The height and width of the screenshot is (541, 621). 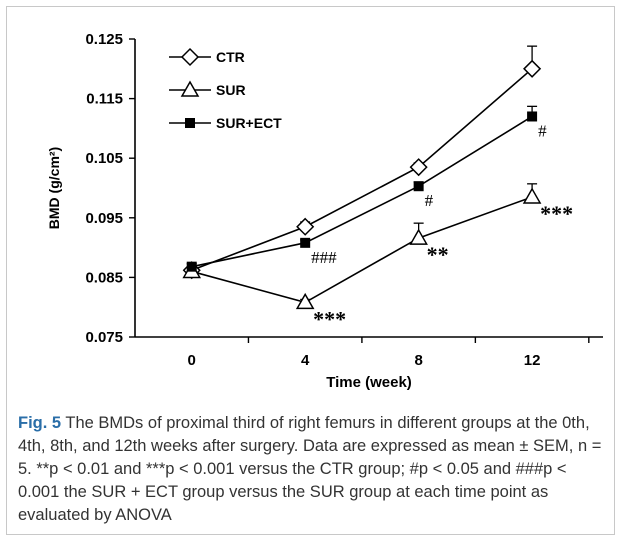 I want to click on y-tick-label: 0.095, so click(x=104, y=218).